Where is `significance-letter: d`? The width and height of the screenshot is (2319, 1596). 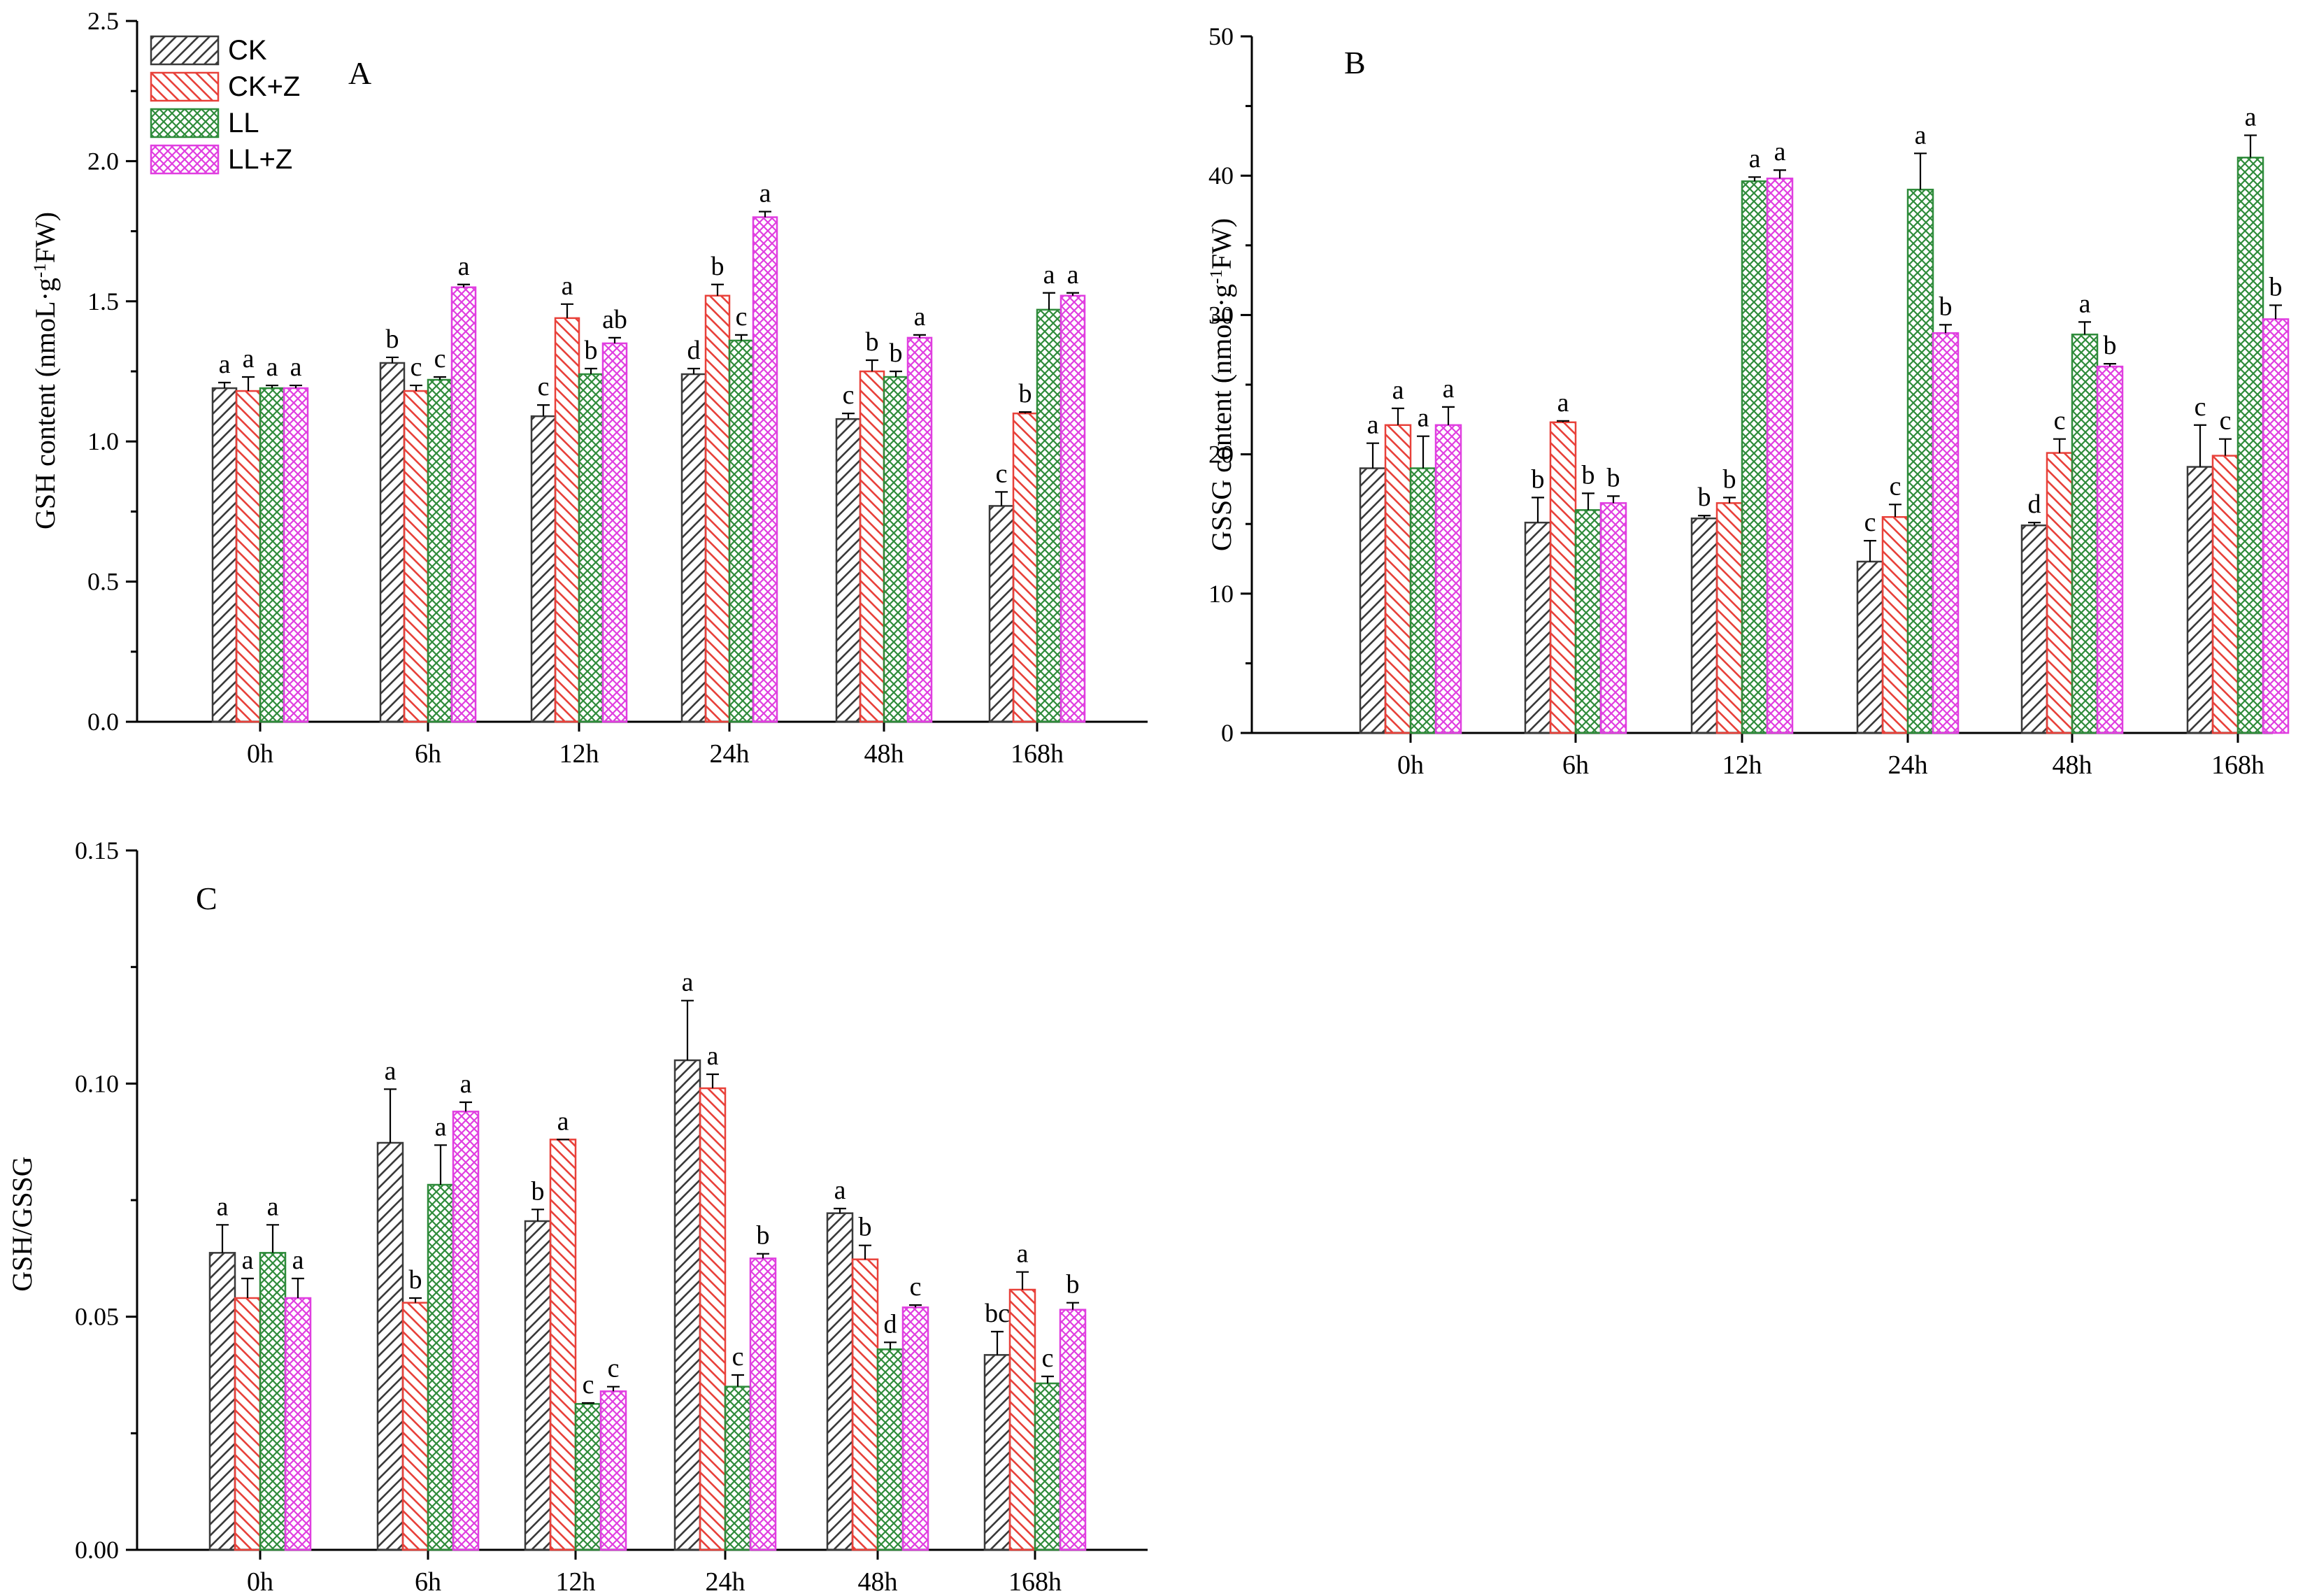 significance-letter: d is located at coordinates (890, 1324).